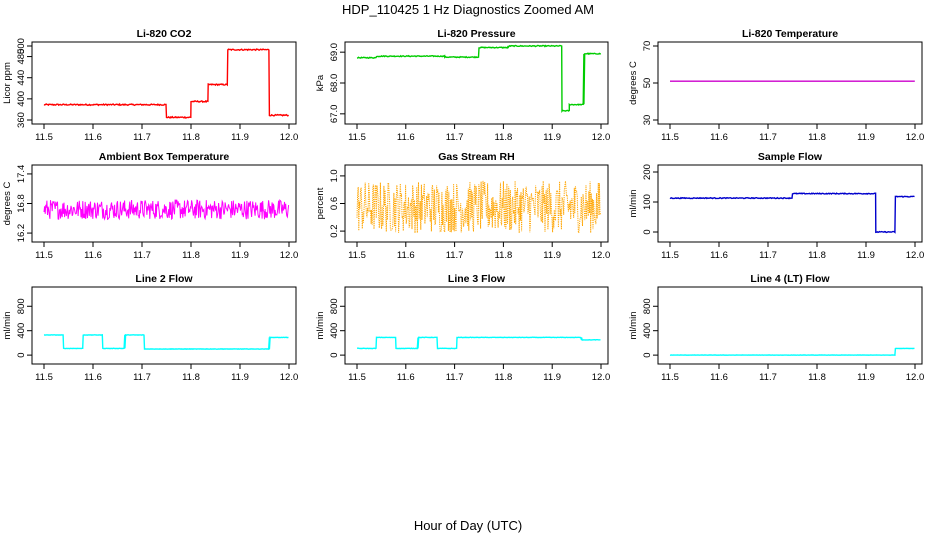  What do you see at coordinates (21, 233) in the screenshot?
I see `y-tick-label: 16.2` at bounding box center [21, 233].